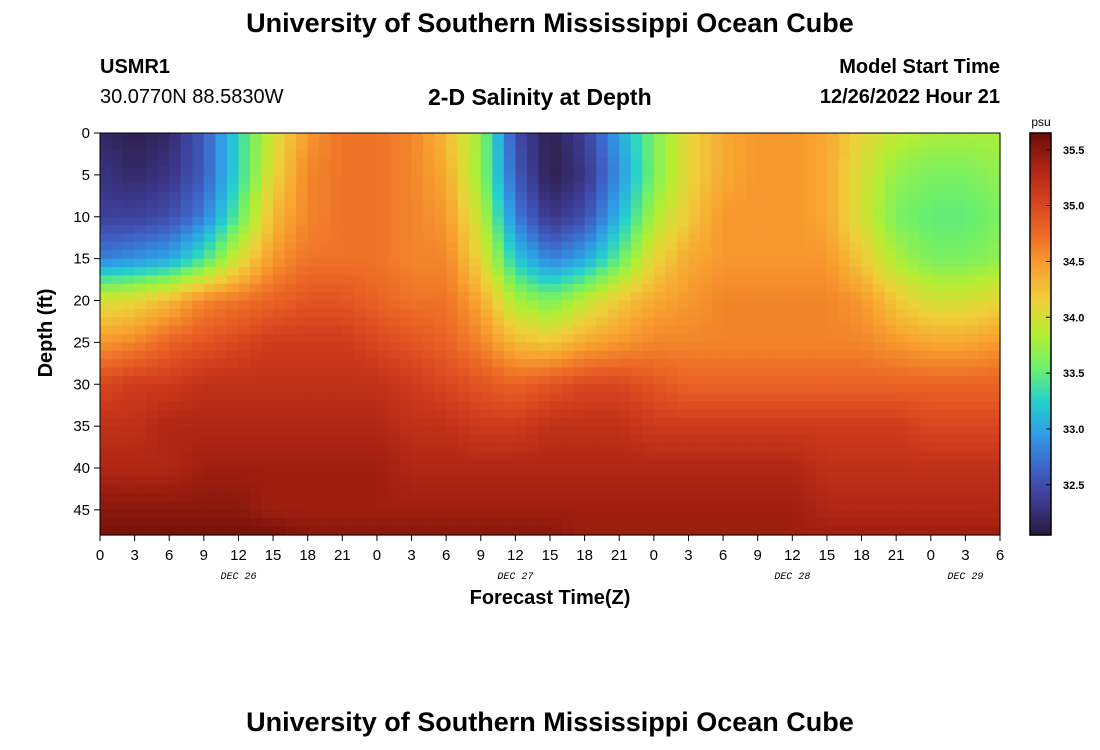  I want to click on x-tick-label: 3, so click(965, 555).